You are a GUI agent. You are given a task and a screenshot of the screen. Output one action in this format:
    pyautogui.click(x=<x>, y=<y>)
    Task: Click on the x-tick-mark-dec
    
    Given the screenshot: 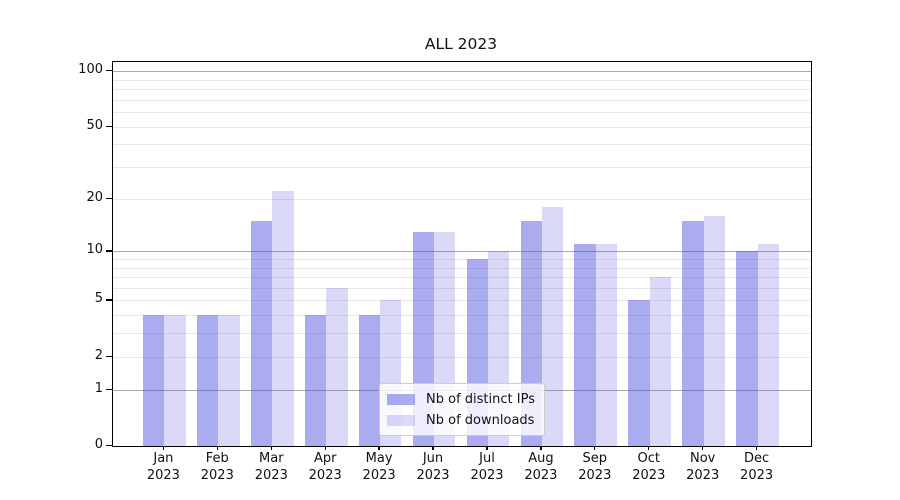 What is the action you would take?
    pyautogui.click(x=756, y=448)
    